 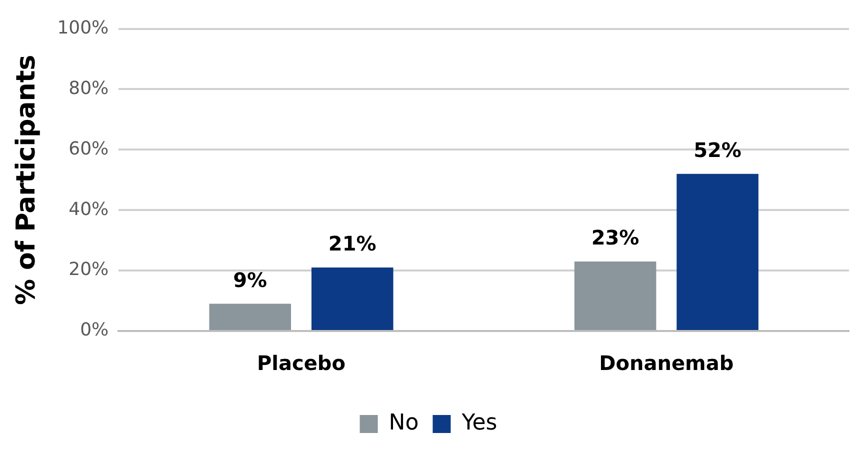 What do you see at coordinates (88, 88) in the screenshot?
I see `y-tick-label: 80%` at bounding box center [88, 88].